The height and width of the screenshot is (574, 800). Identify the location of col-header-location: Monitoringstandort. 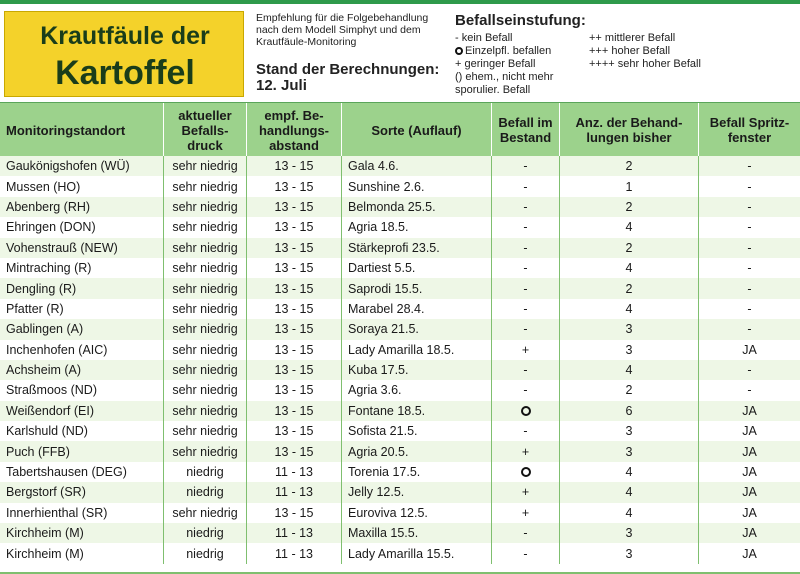
(66, 130).